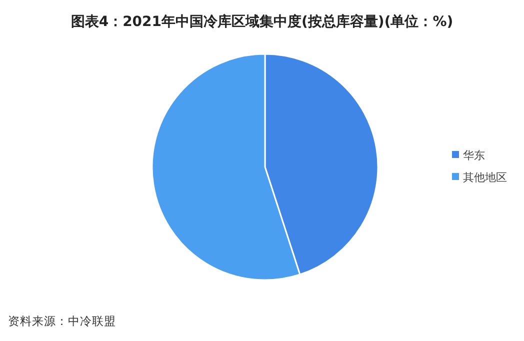 Image resolution: width=524 pixels, height=341 pixels. What do you see at coordinates (62, 321) in the screenshot?
I see `text: 资料来源：中冷联盟` at bounding box center [62, 321].